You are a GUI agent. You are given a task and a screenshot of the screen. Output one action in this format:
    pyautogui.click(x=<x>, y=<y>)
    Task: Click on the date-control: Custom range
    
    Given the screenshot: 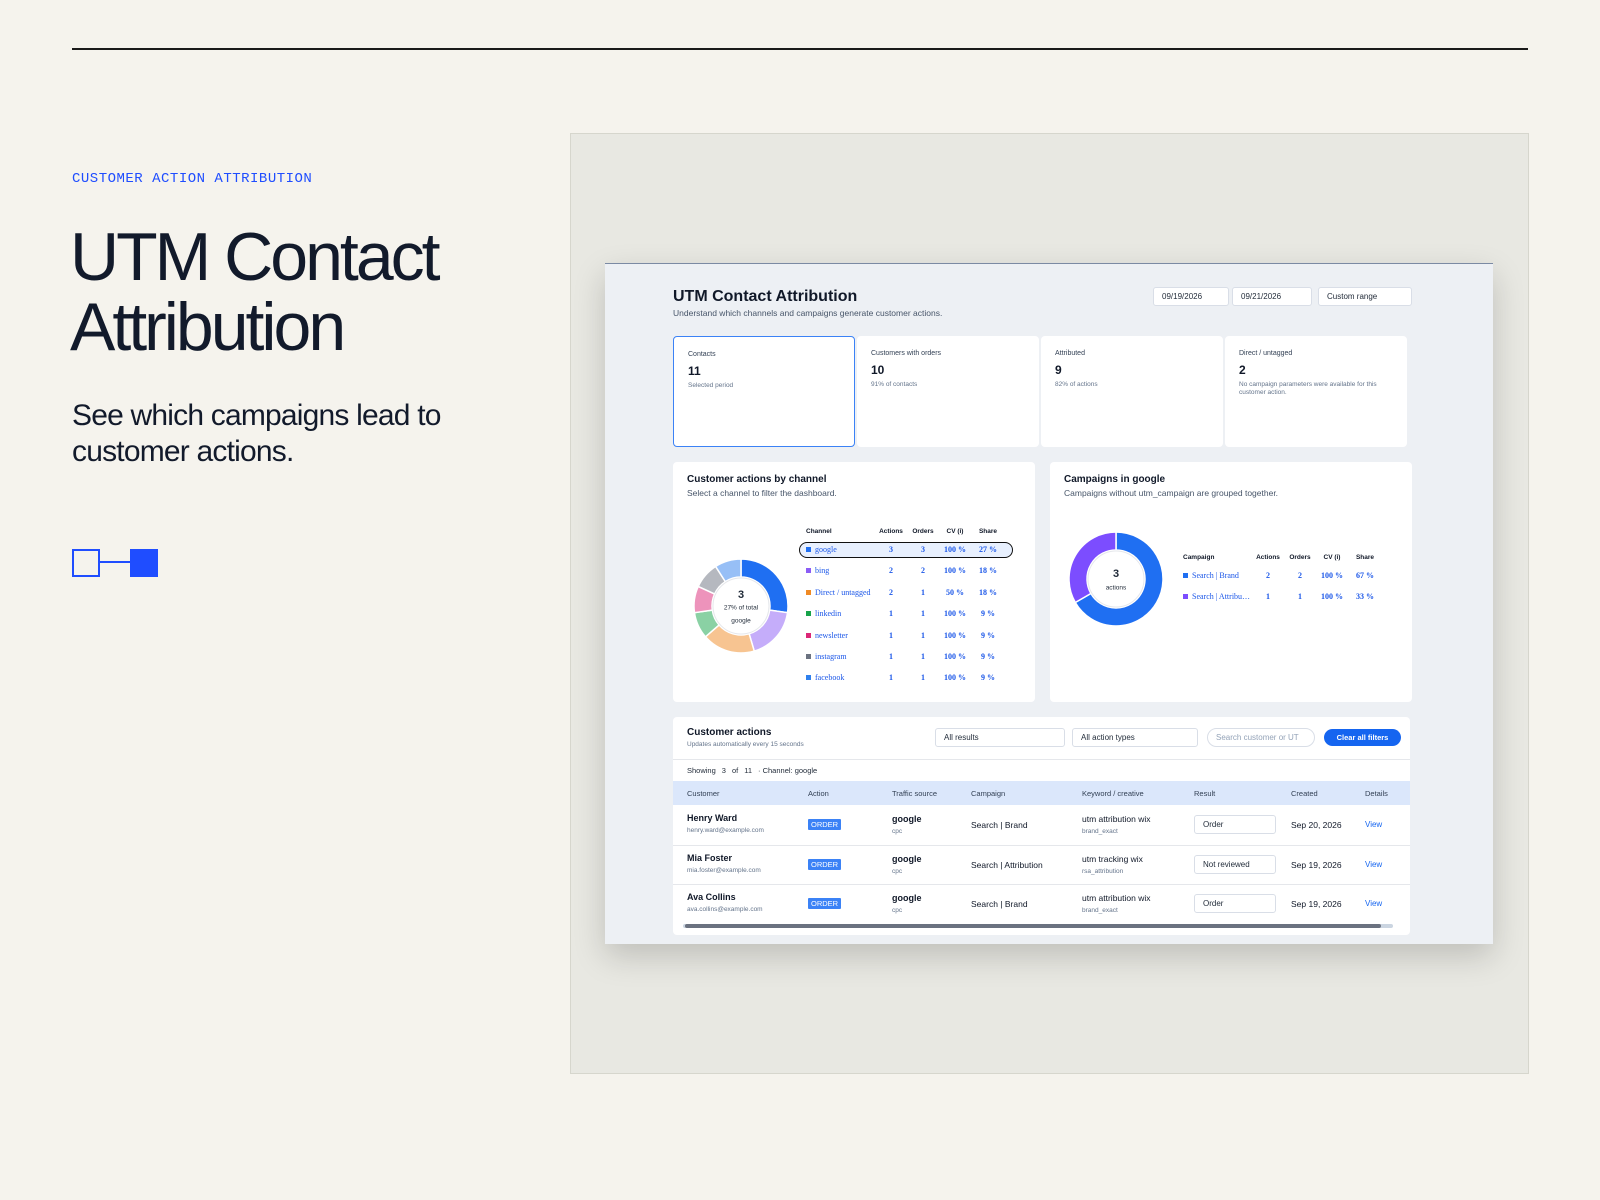 What is the action you would take?
    pyautogui.click(x=1365, y=296)
    